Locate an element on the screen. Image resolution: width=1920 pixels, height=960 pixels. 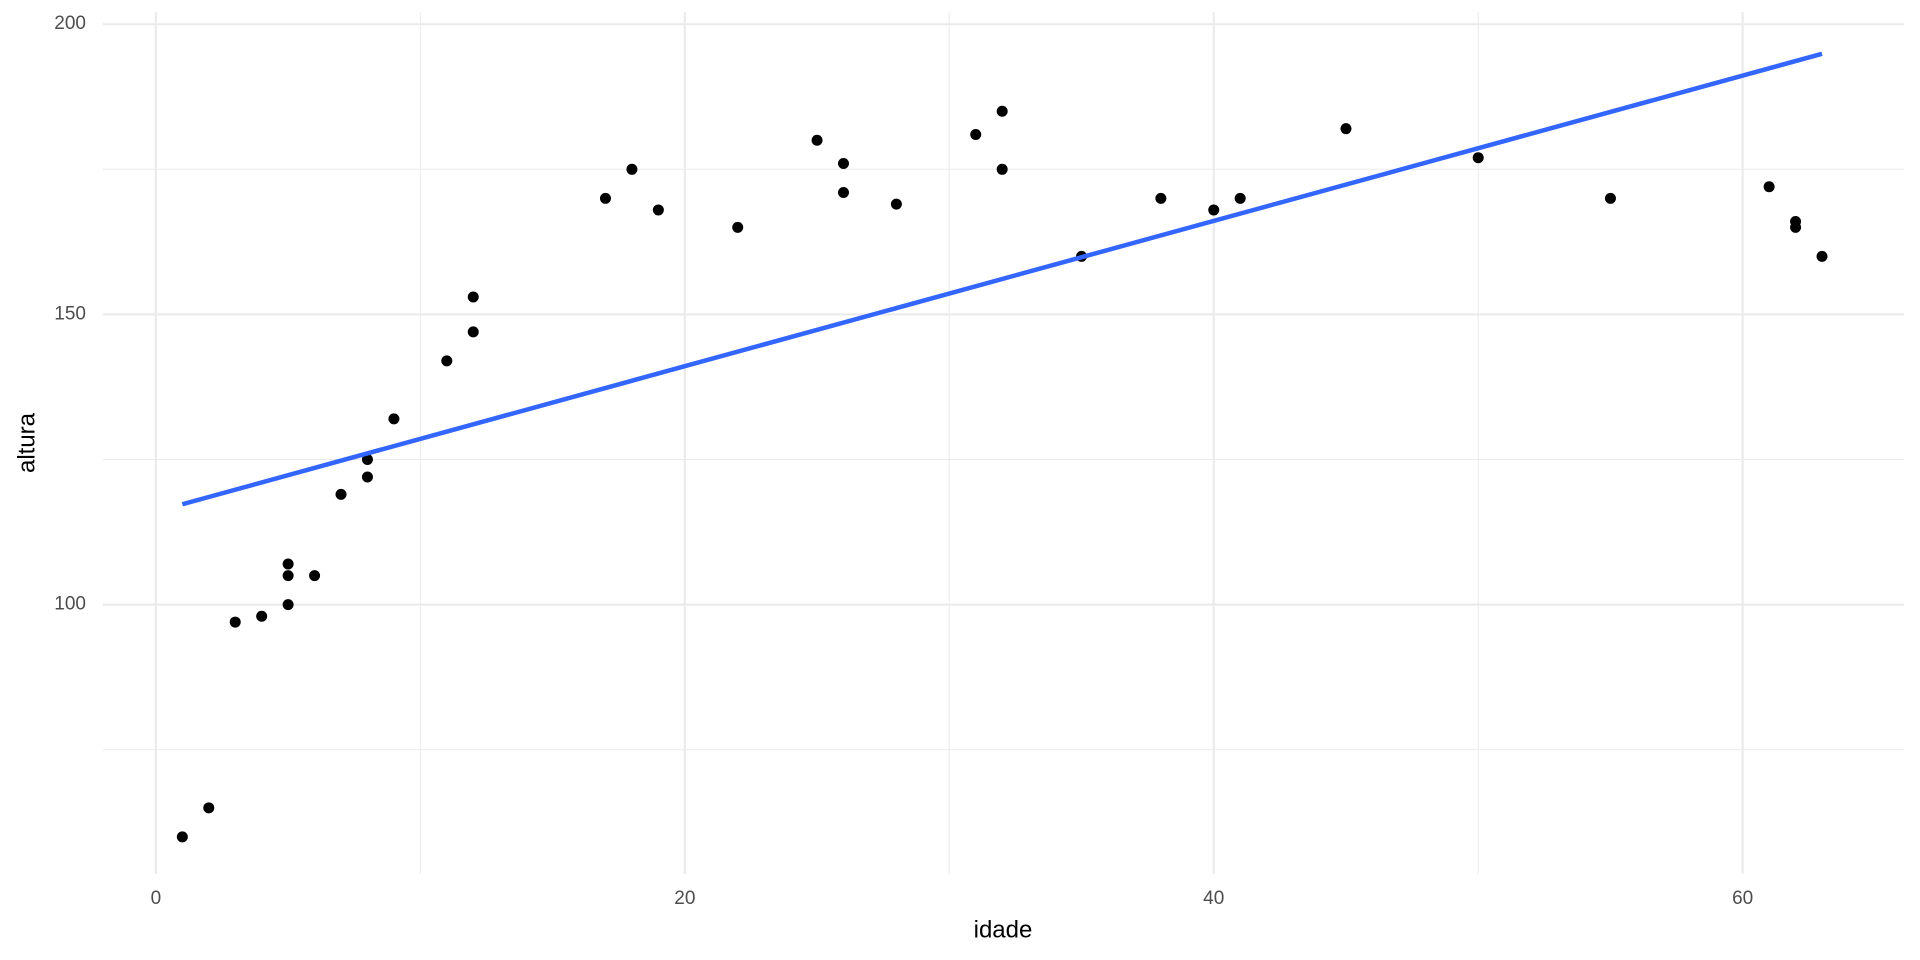
y-tick-label: 150 is located at coordinates (70, 313).